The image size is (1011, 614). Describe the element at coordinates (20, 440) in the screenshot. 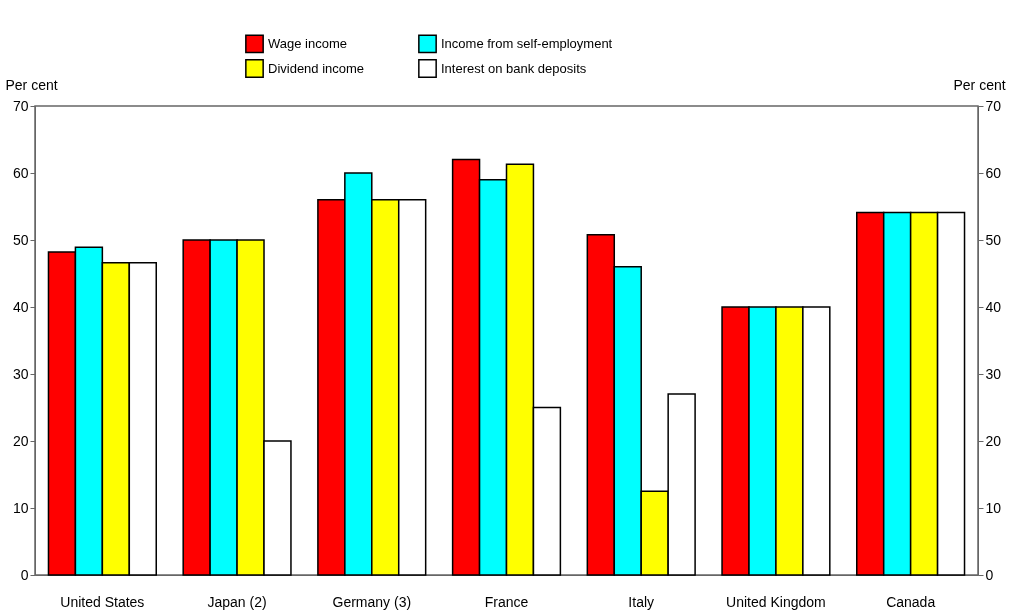

I see `y-tick-label: 20` at that location.